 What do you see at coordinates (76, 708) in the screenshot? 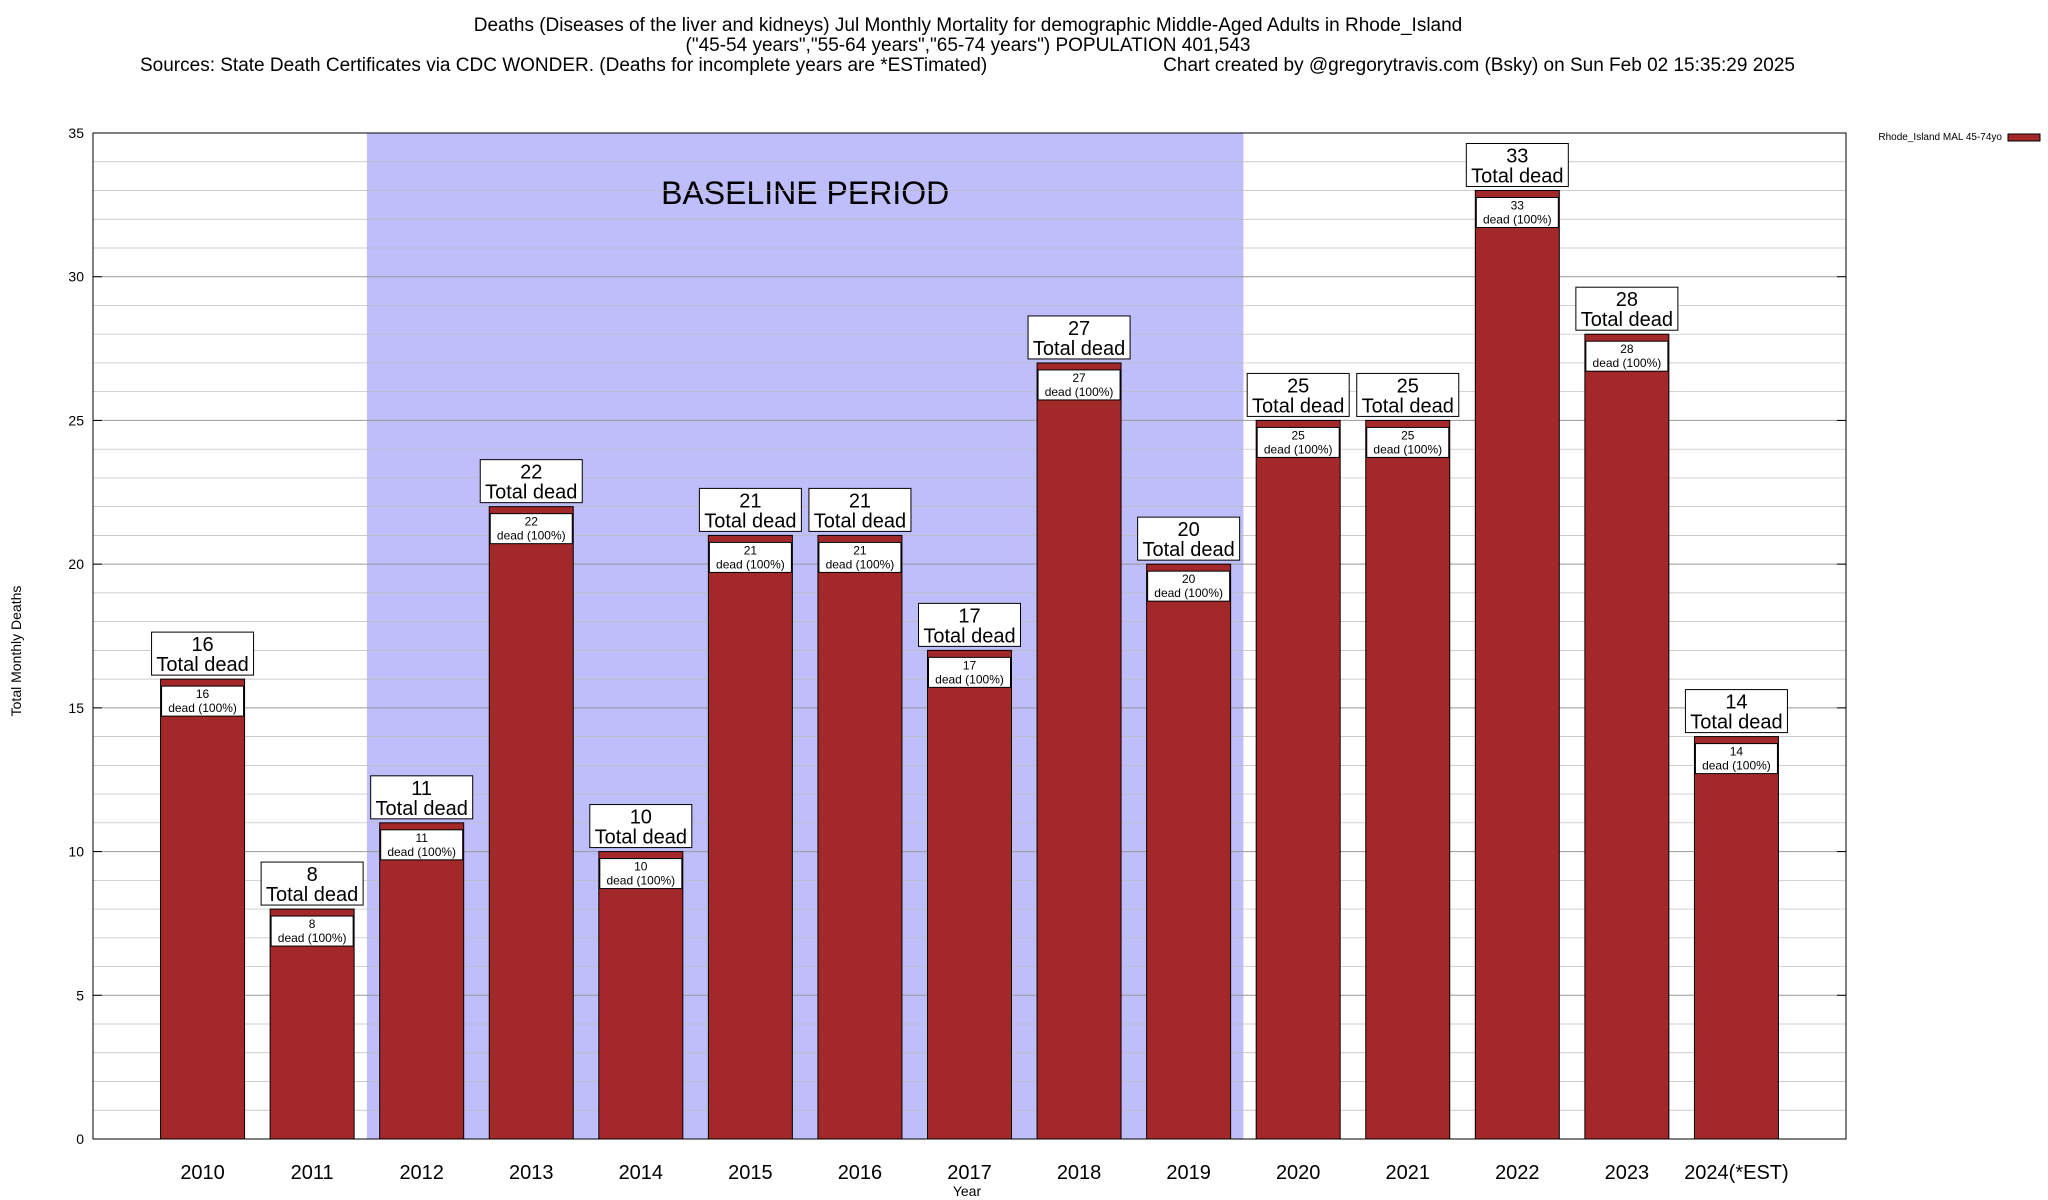
I see `y-tick-label: 15` at bounding box center [76, 708].